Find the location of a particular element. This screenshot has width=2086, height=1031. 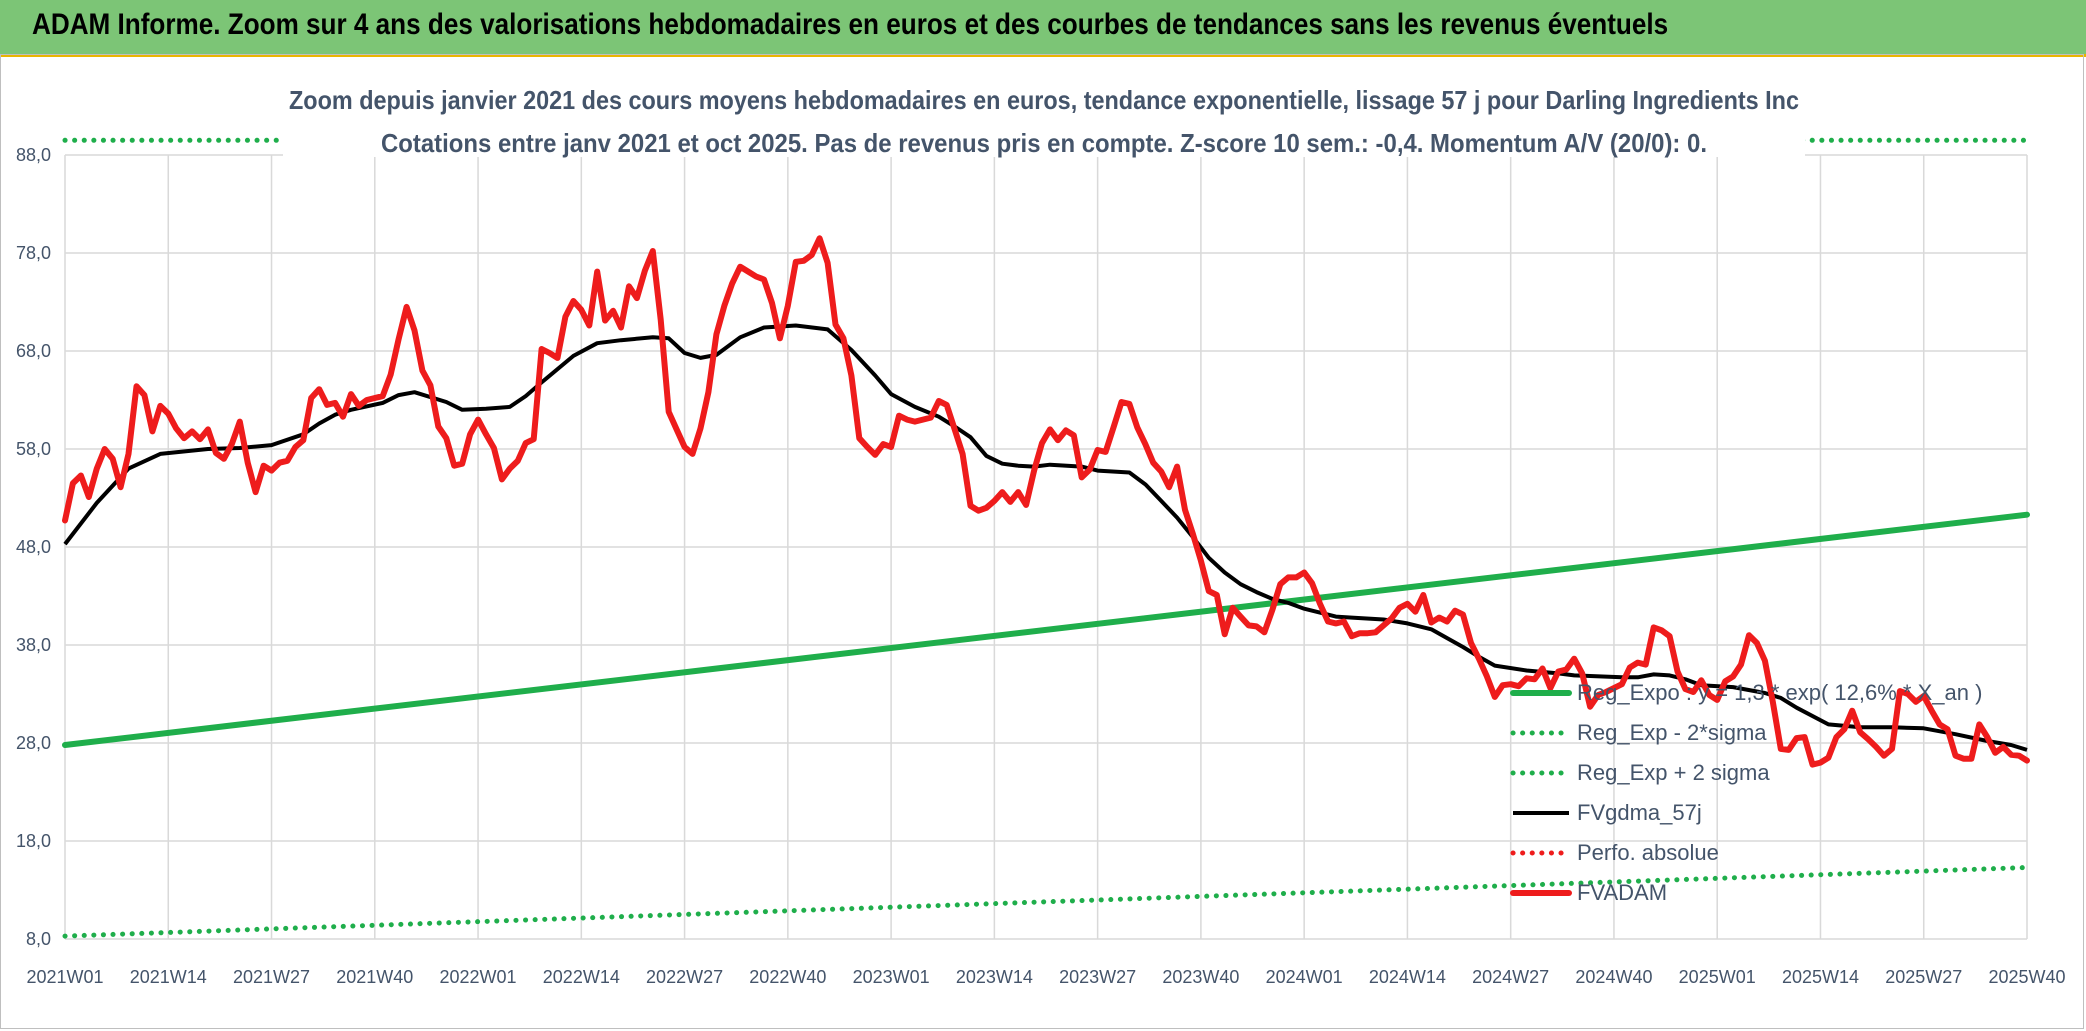

legend-entry: Perfo. absolue is located at coordinates (1648, 852).